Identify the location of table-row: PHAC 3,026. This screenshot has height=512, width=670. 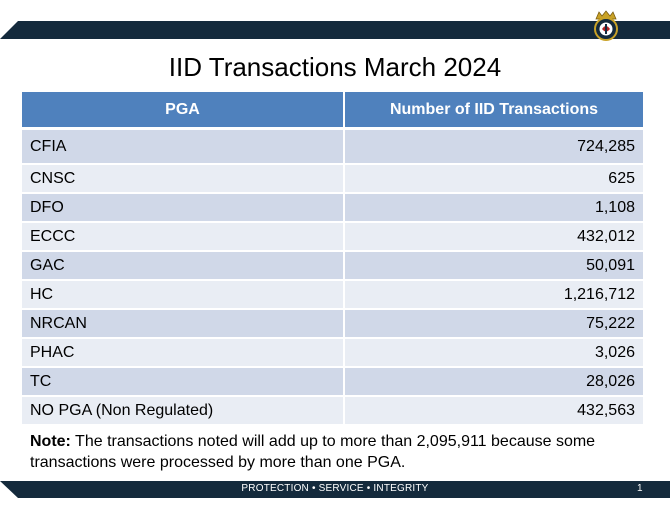
(332, 353).